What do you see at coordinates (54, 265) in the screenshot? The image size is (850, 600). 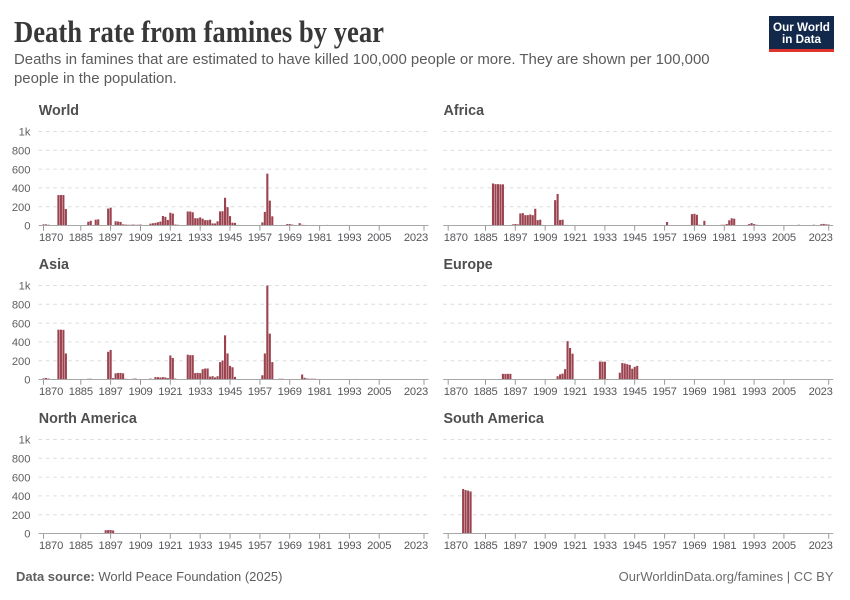 I see `svg-text: Asia` at bounding box center [54, 265].